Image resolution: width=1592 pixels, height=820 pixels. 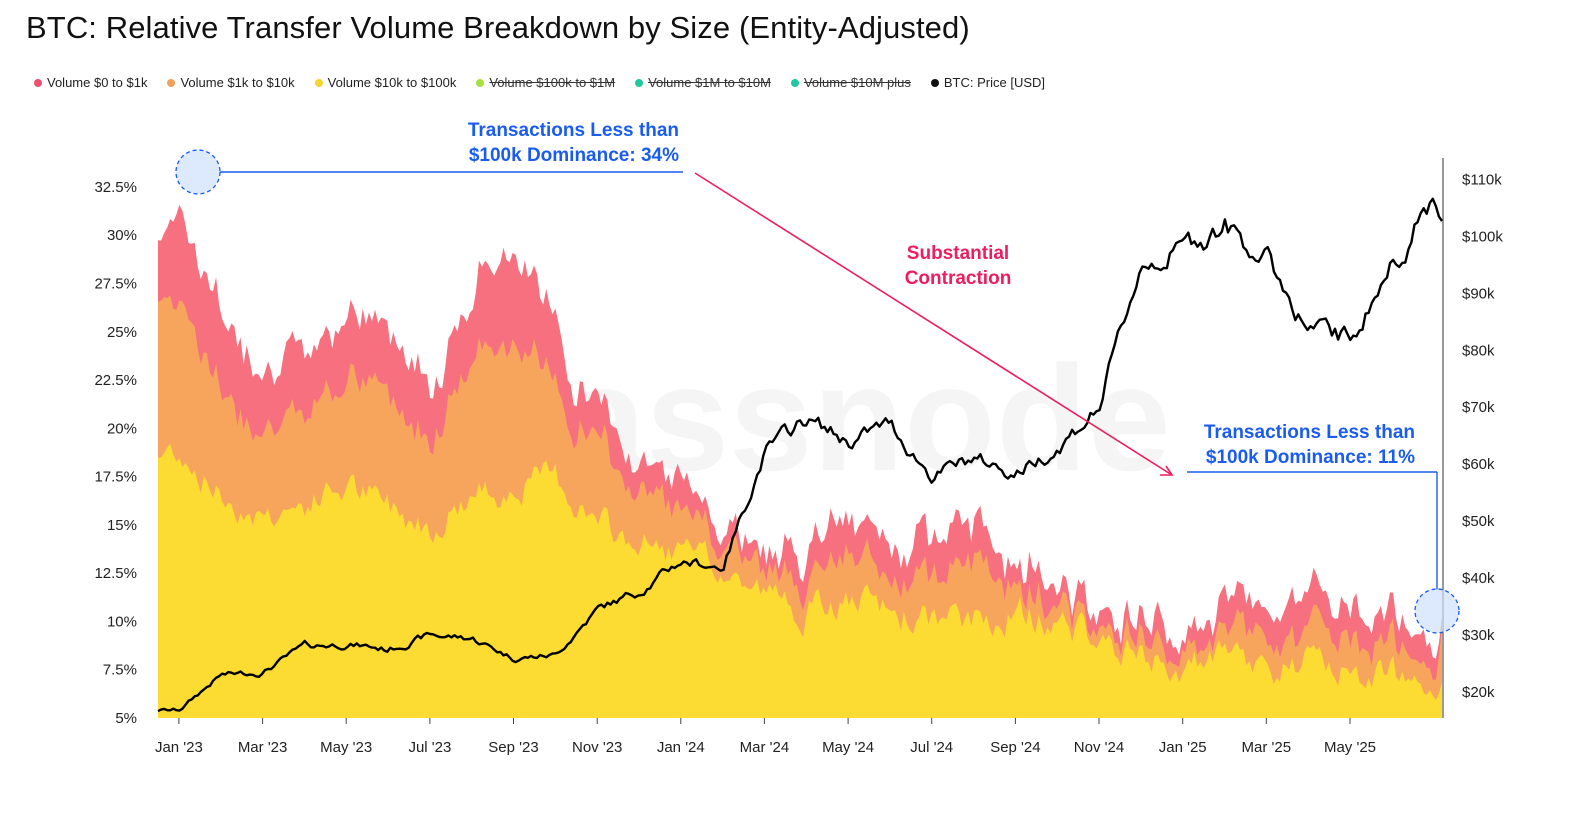 What do you see at coordinates (958, 253) in the screenshot?
I see `mid-annotation-line1: Substantial` at bounding box center [958, 253].